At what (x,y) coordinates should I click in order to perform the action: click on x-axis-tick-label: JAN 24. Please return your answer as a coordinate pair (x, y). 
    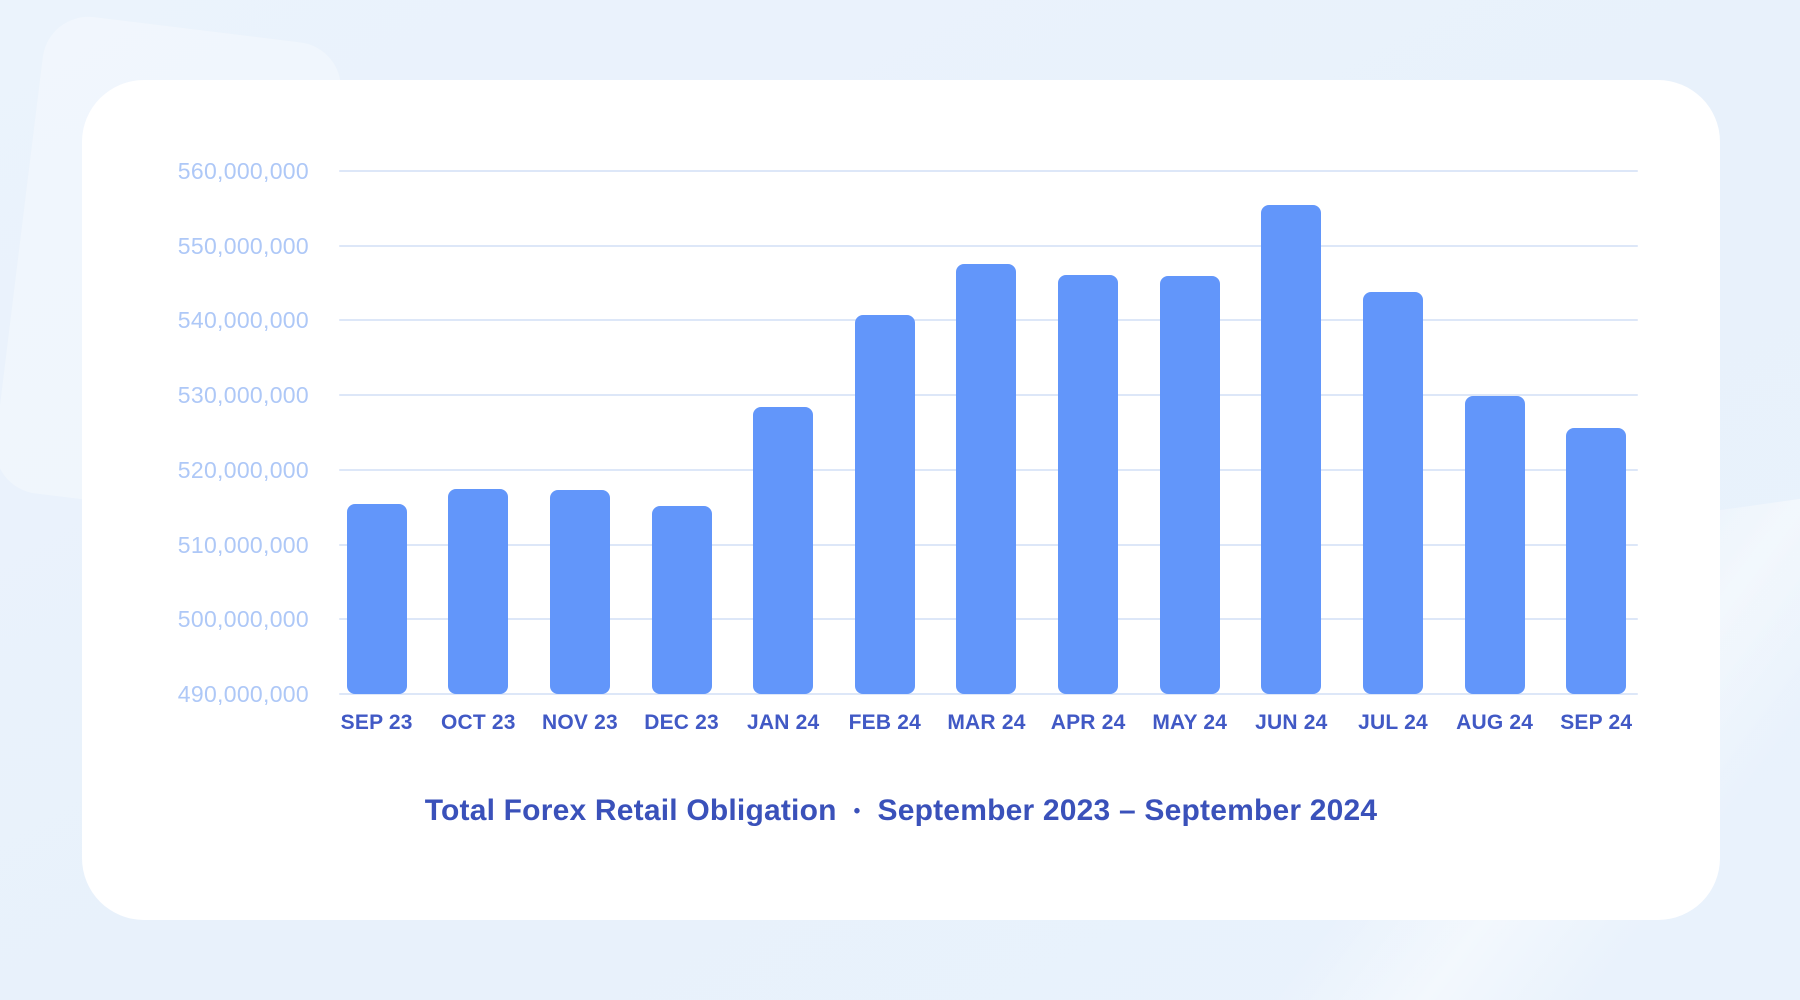
    Looking at the image, I should click on (783, 722).